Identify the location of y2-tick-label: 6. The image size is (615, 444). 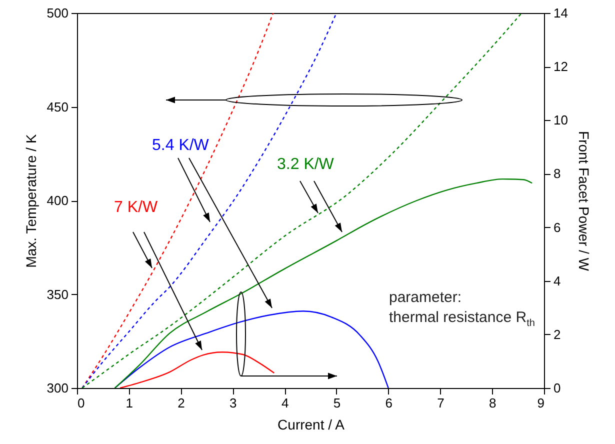
(557, 227).